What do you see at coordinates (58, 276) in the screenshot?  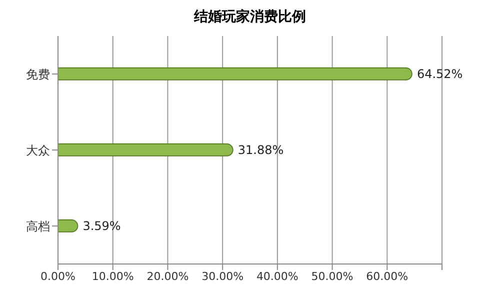 I see `x-tick-label: 0.00%` at bounding box center [58, 276].